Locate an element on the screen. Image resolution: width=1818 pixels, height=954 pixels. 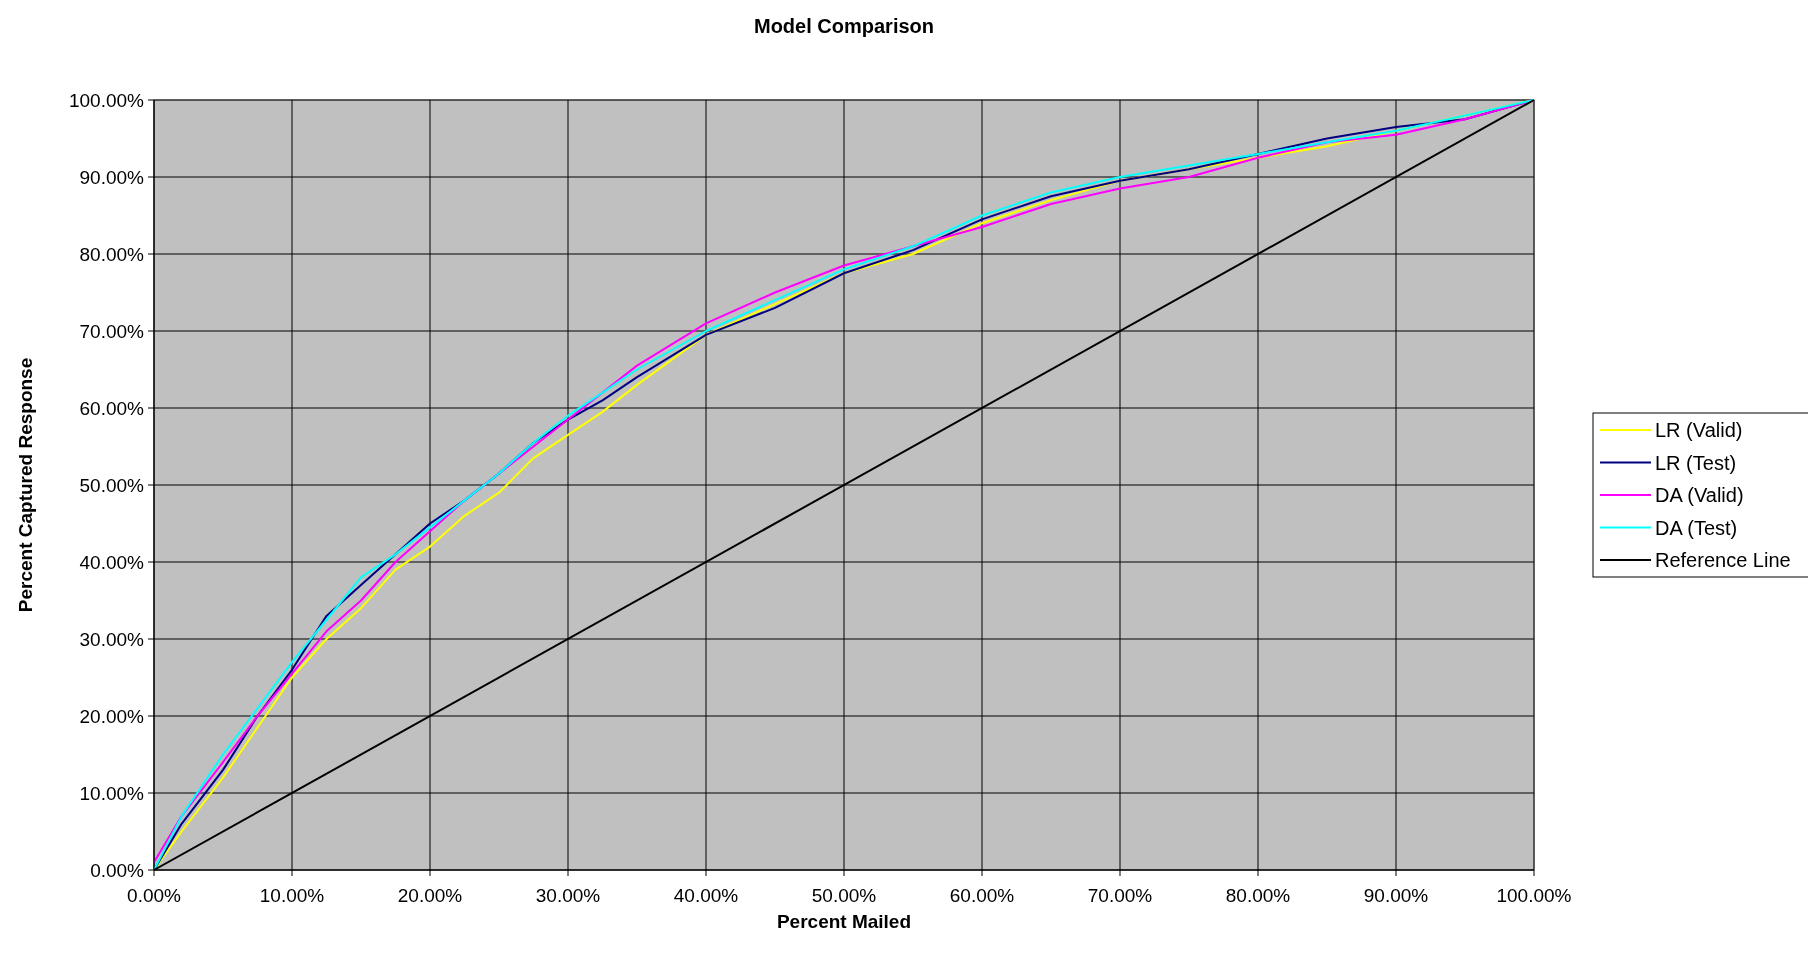
y-tick-label: 10.00% is located at coordinates (112, 793).